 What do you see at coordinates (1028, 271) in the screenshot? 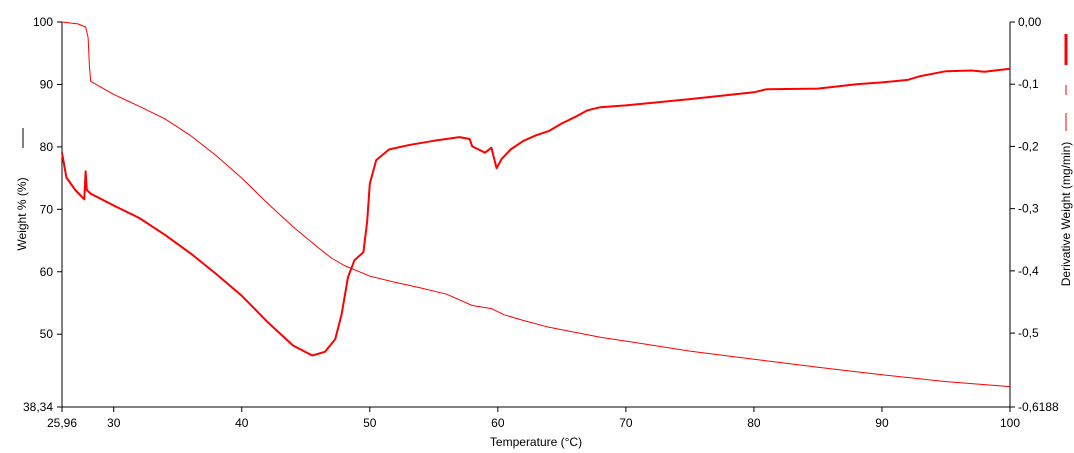
I see `right-y-tick-label: -0,4` at bounding box center [1028, 271].